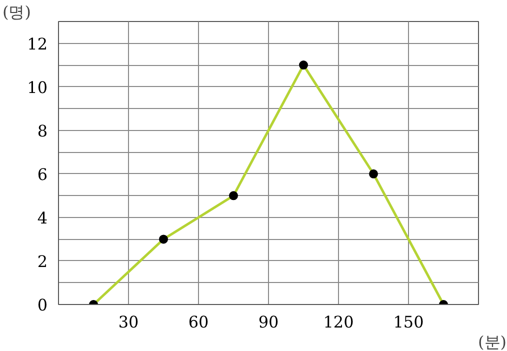  I want to click on x-tick-label: 90, so click(268, 322).